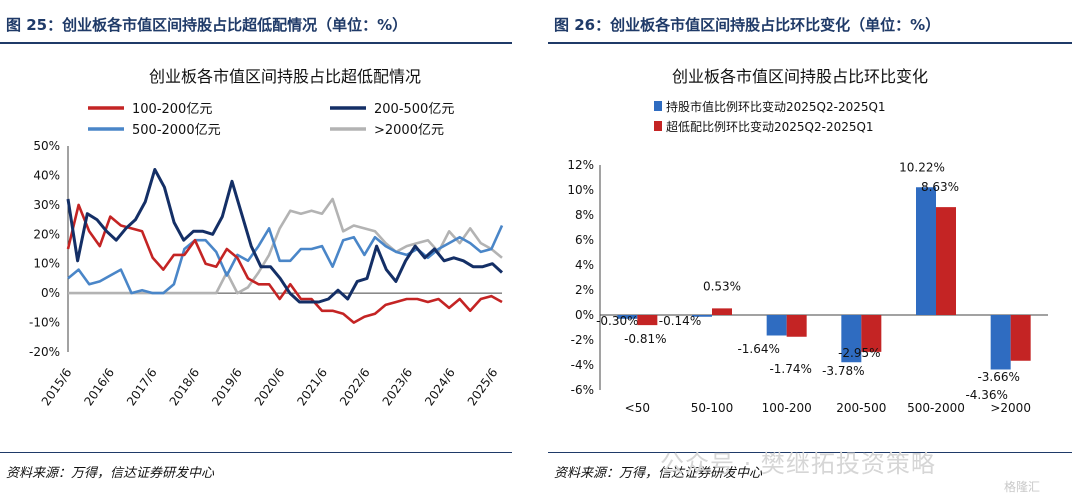 The width and height of the screenshot is (1080, 503). Describe the element at coordinates (986, 395) in the screenshot. I see `data-label: -4.36%` at that location.